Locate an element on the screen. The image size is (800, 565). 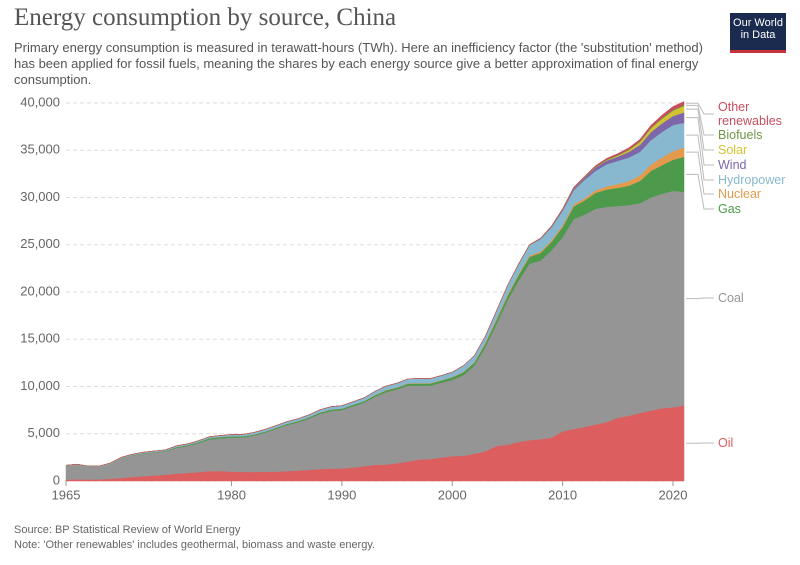
x-tick-label: 2020 is located at coordinates (673, 494).